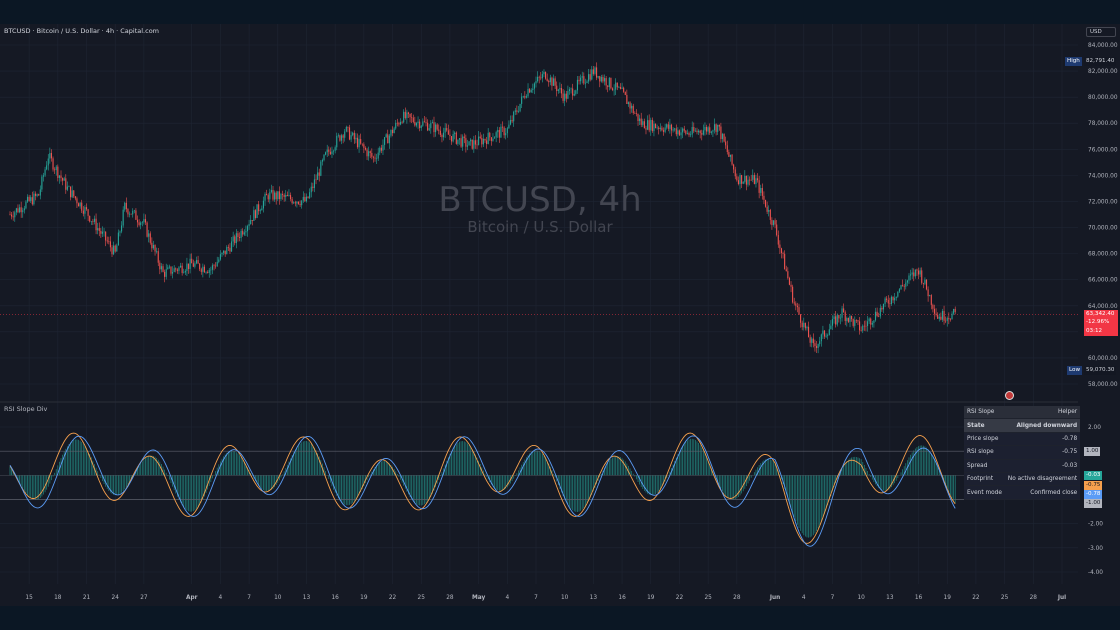 This screenshot has width=1120, height=630. I want to click on helper-row-label: Price slope, so click(984, 439).